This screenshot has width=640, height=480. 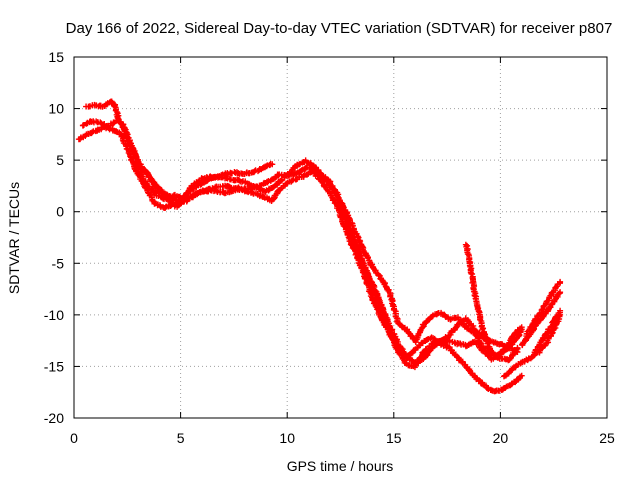 I want to click on series-track-i, so click(x=543, y=309).